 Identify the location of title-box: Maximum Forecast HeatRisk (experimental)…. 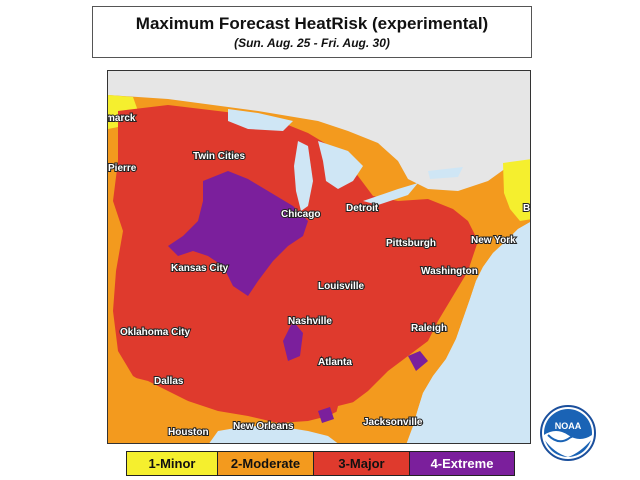
(312, 32).